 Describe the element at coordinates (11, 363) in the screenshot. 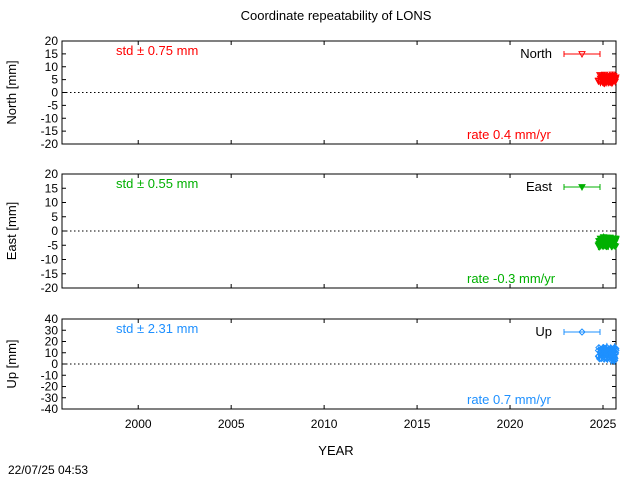

I see `y-axis-label: Up [mm]` at that location.